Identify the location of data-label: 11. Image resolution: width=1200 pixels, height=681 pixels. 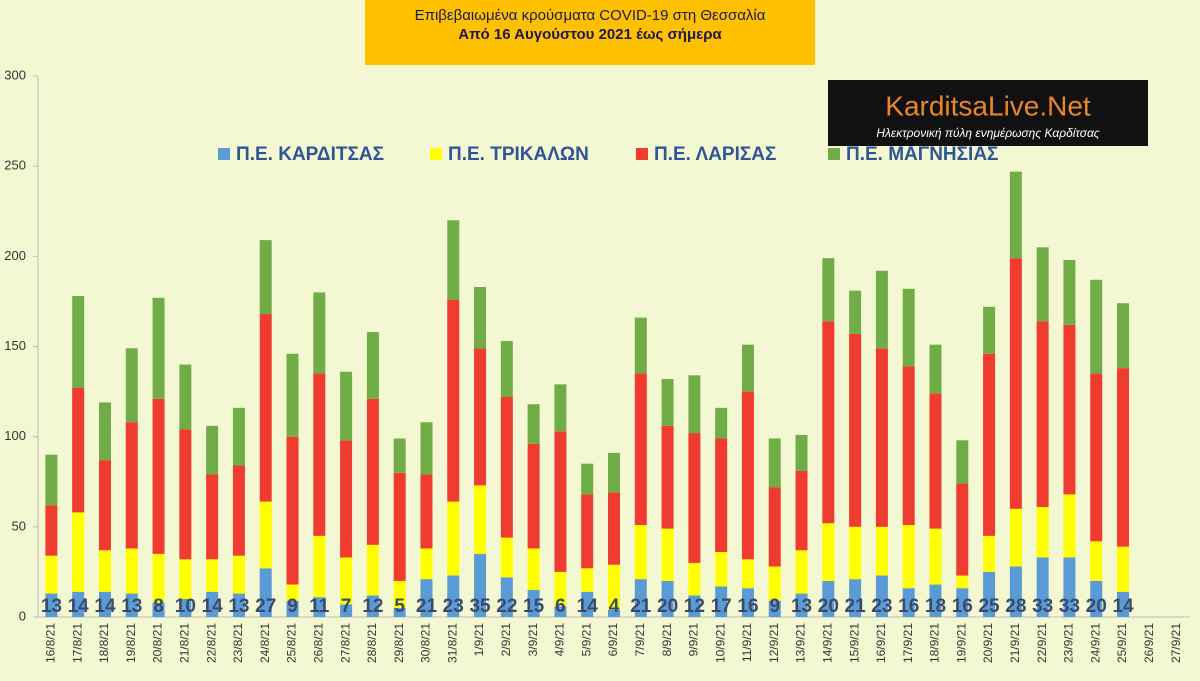
(319, 606).